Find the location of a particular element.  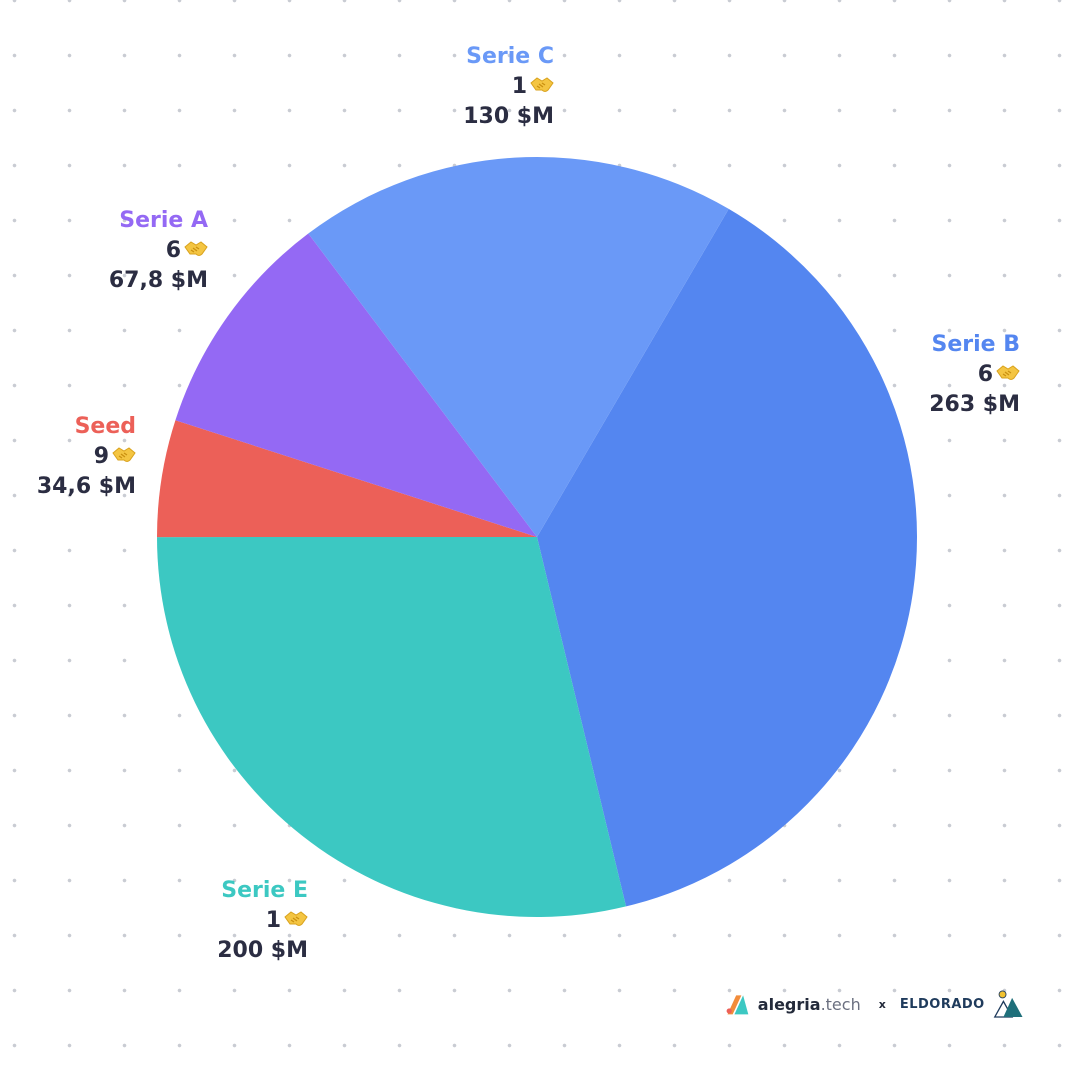

footer-branding: alegria.tech x ELDORADO is located at coordinates (874, 1004).